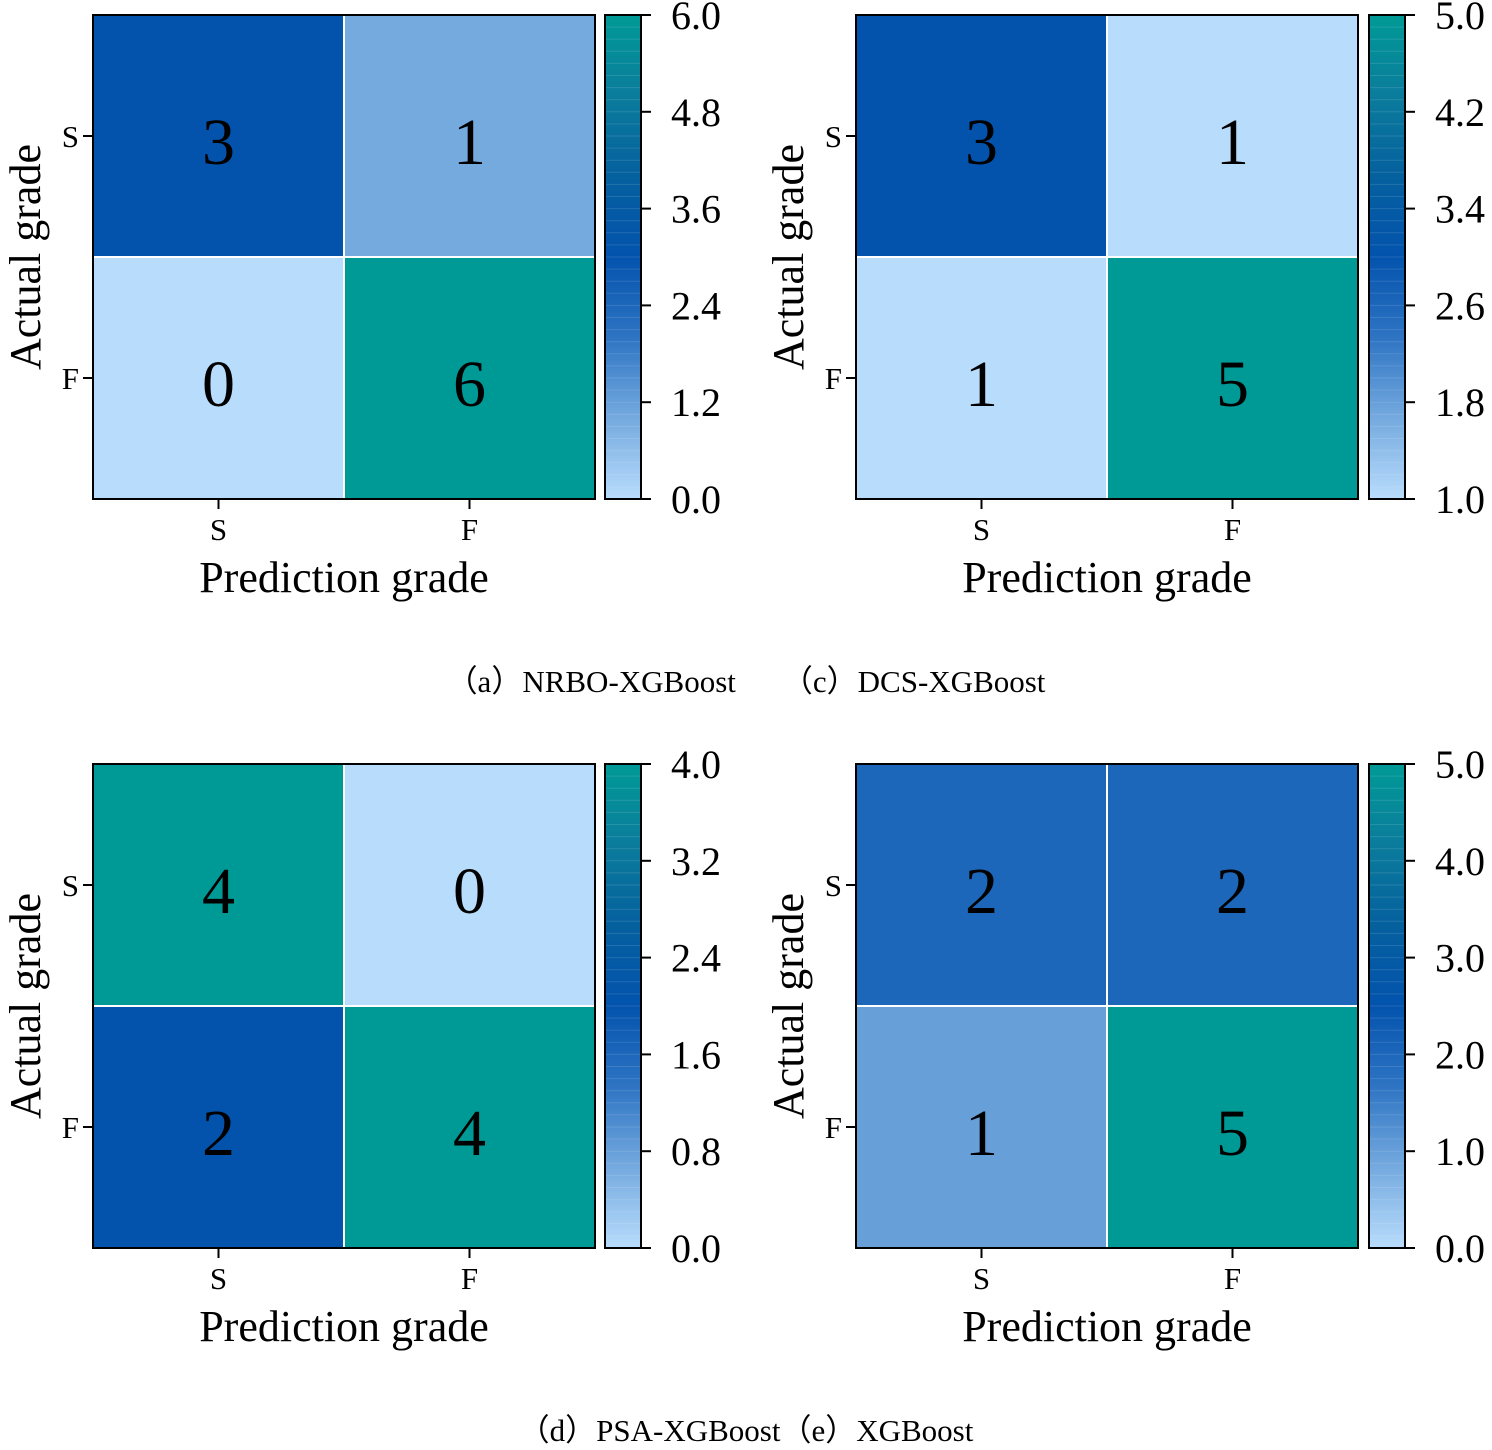 The image size is (1492, 1450). Describe the element at coordinates (649, 1430) in the screenshot. I see `caption-panel-d: （d）PSA-XGBoost` at that location.